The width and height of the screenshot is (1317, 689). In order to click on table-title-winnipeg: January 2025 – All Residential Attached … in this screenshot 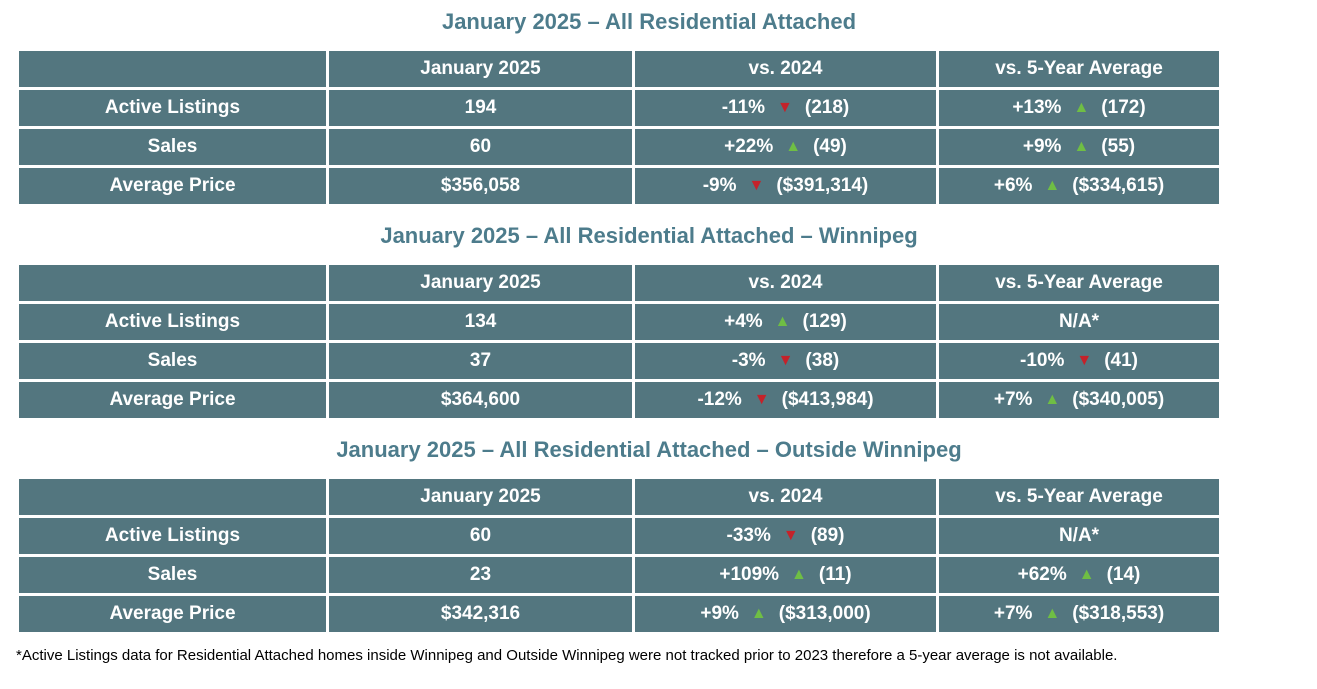, I will do `click(649, 235)`.